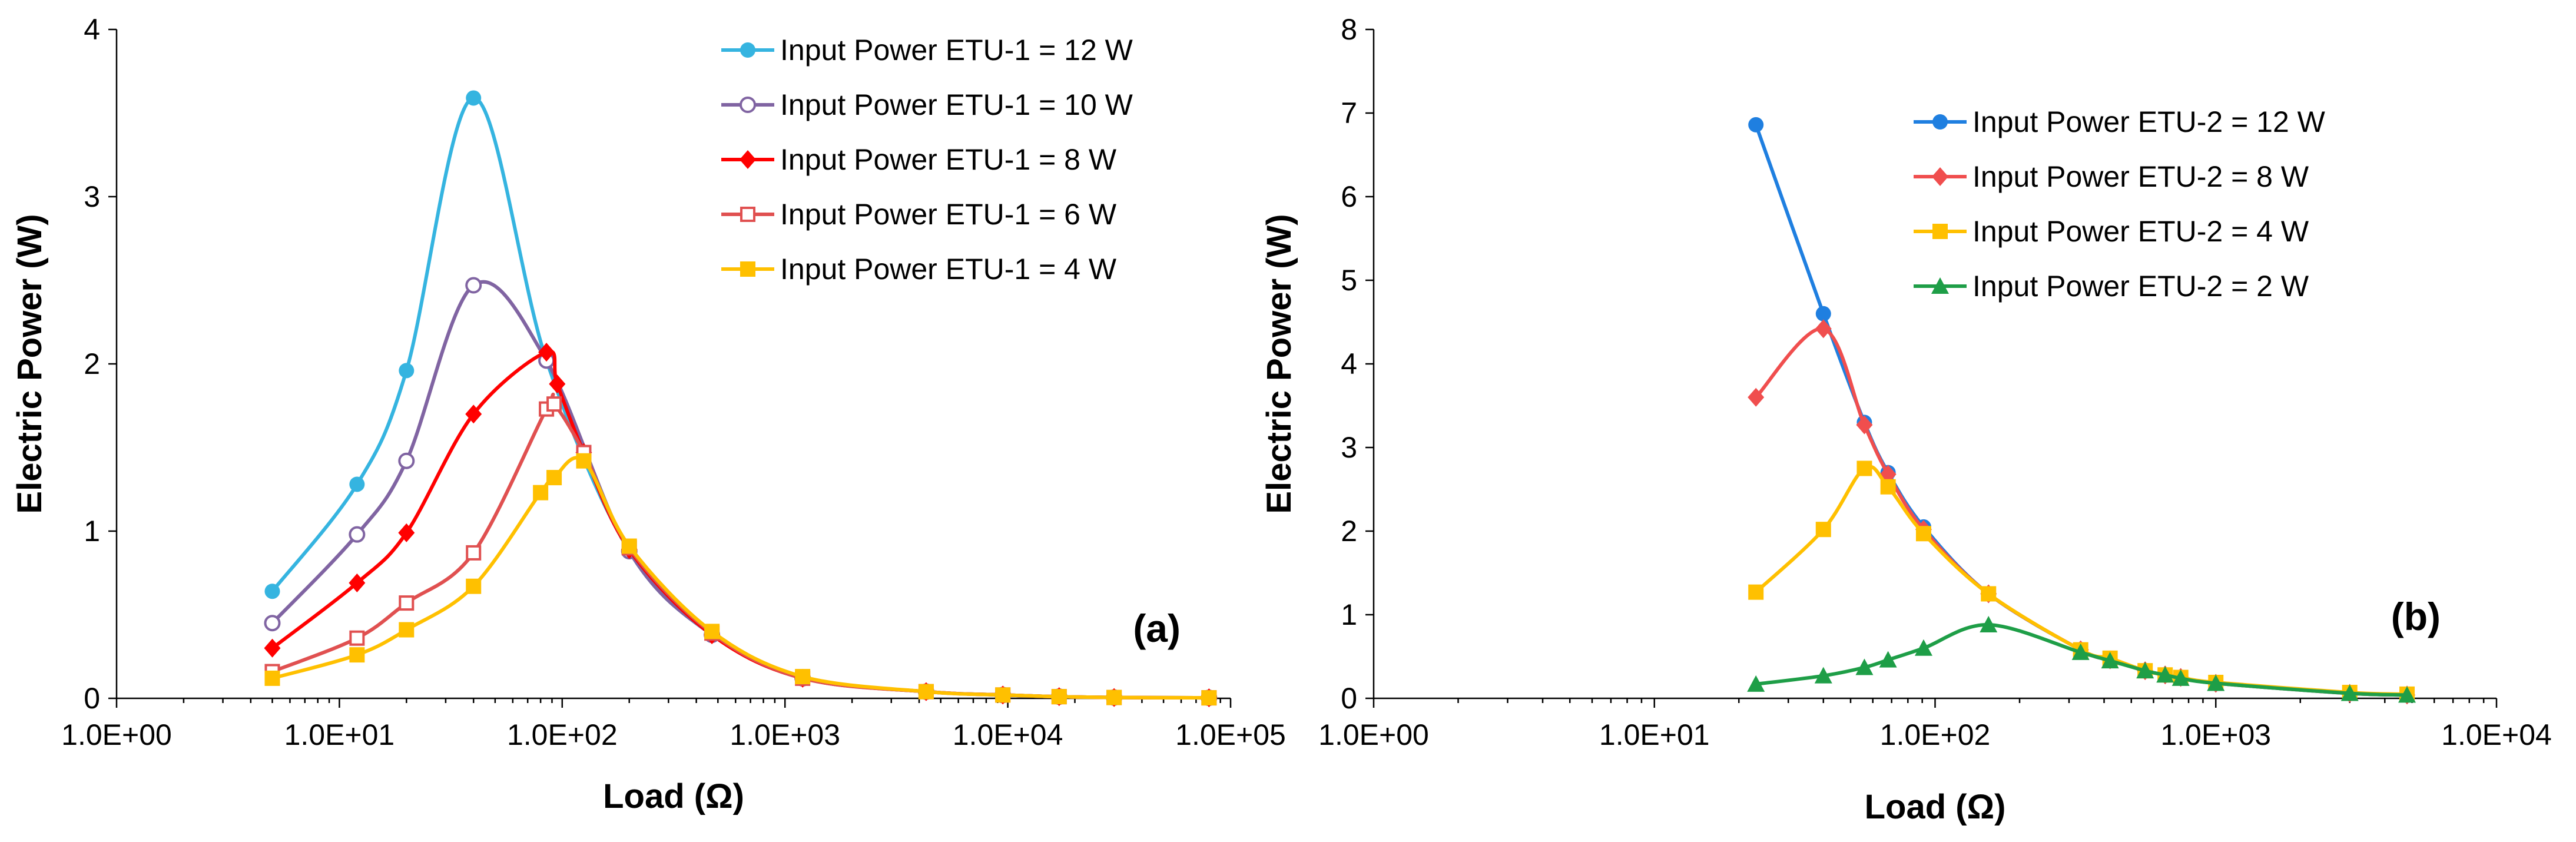 The height and width of the screenshot is (842, 2576). Describe the element at coordinates (562, 734) in the screenshot. I see `x-tick-label: 1.0E+02` at that location.